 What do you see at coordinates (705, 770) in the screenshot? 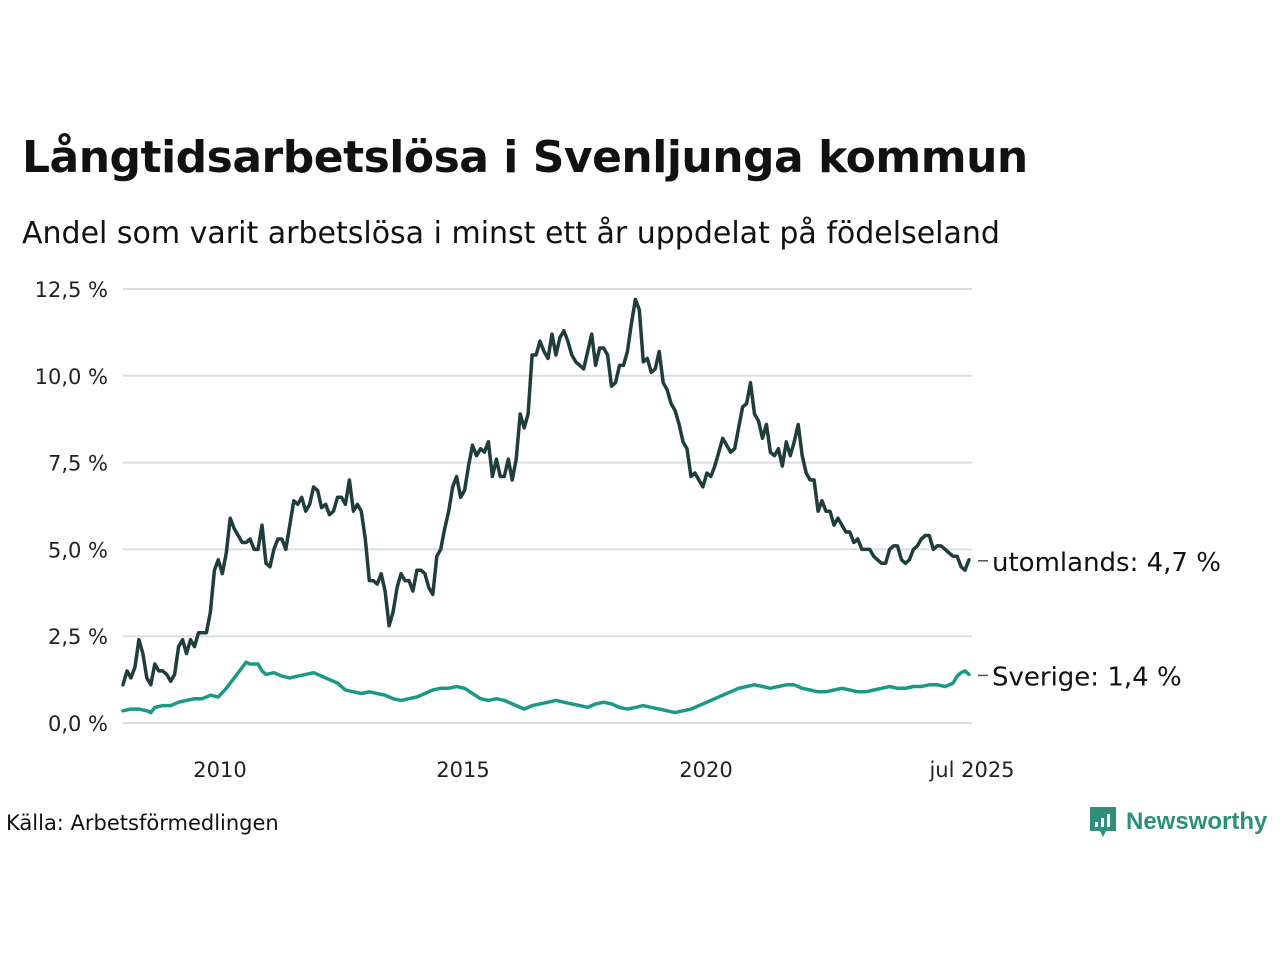
I see `x-tick-label: 2020` at bounding box center [705, 770].